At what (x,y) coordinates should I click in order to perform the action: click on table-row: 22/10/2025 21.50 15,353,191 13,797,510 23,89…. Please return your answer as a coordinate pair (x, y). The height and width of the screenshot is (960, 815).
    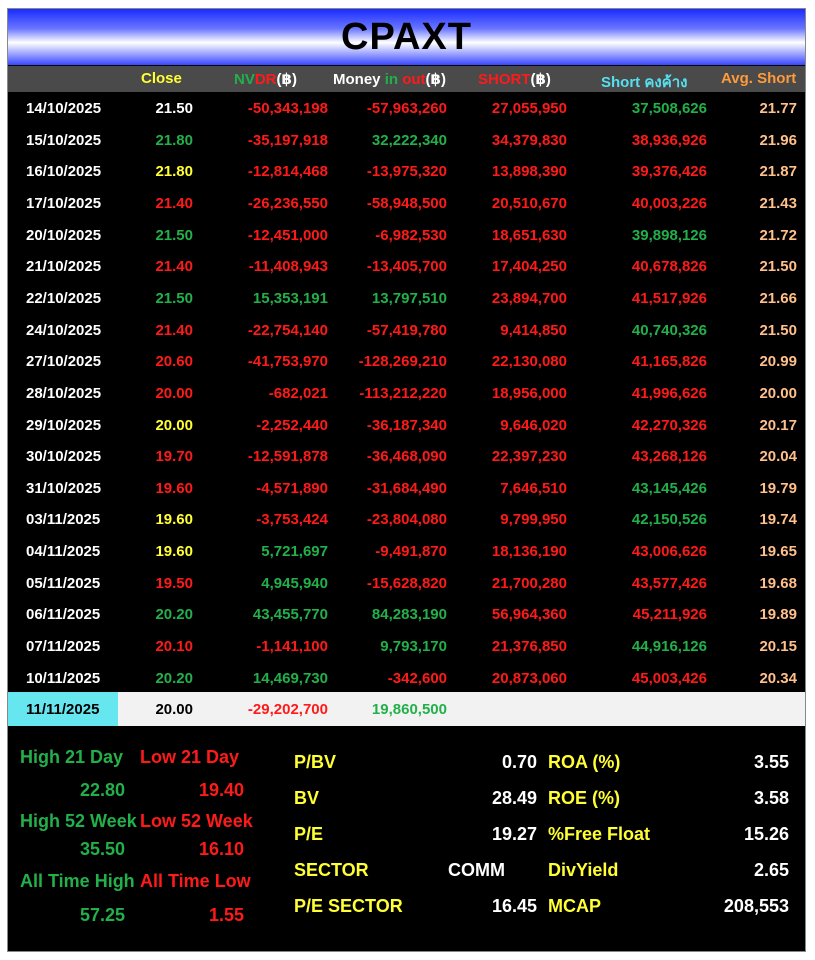
    Looking at the image, I should click on (406, 298).